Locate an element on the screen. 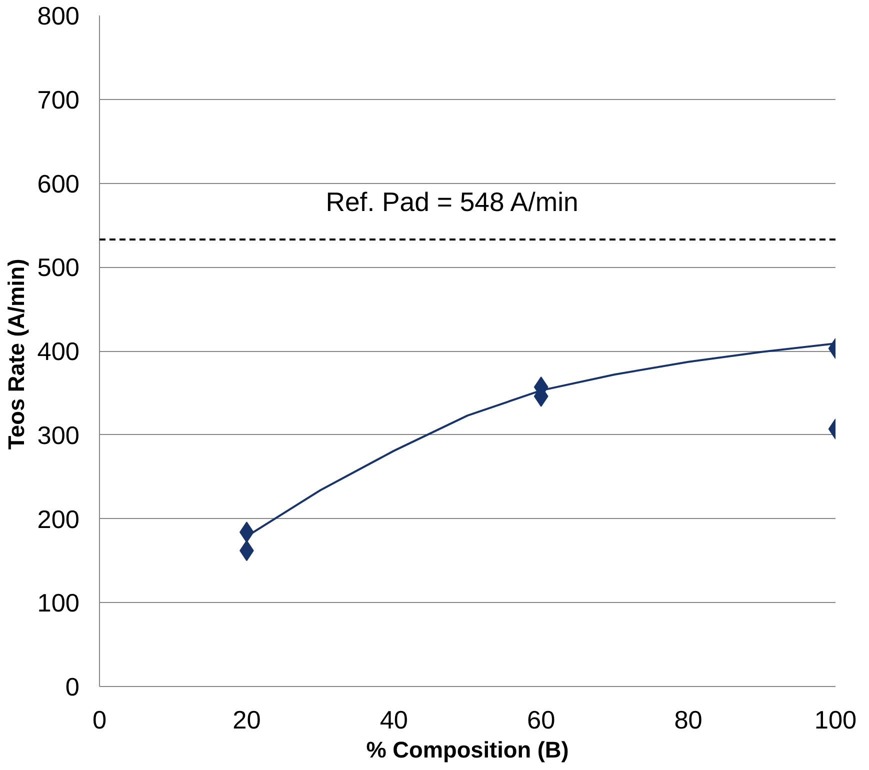 This screenshot has width=869, height=770. x-tick-label: 40 is located at coordinates (394, 720).